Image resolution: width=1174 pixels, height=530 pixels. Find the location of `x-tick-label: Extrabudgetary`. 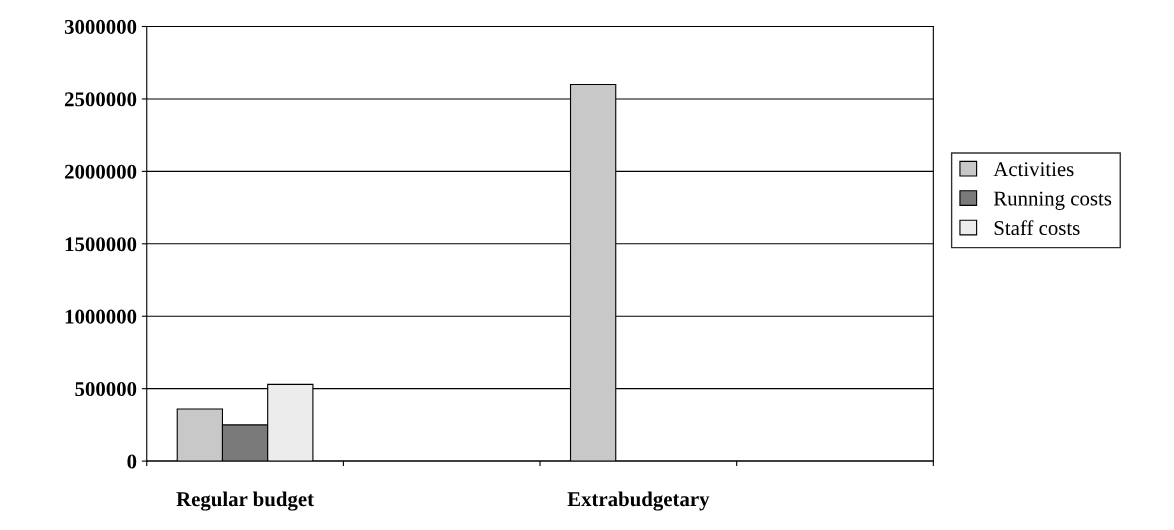

x-tick-label: Extrabudgetary is located at coordinates (638, 501).